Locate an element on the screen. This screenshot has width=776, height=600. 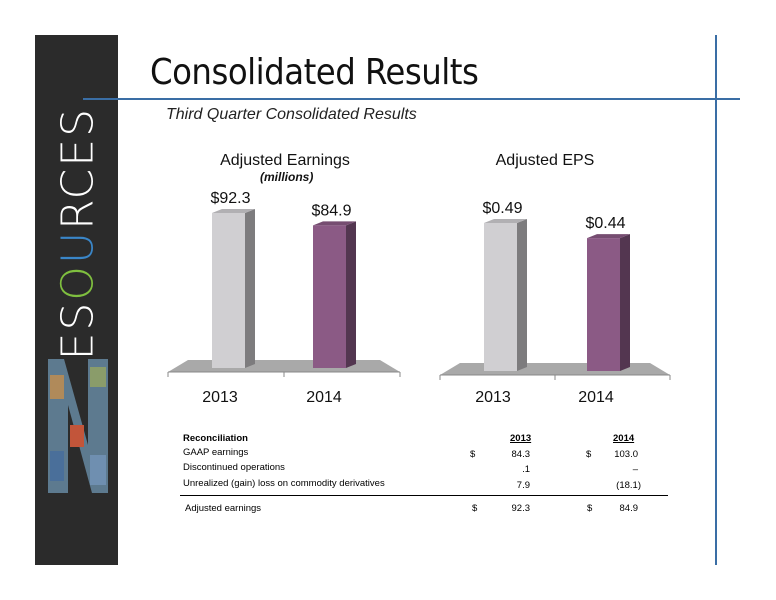
recon-total-rule is located at coordinates (424, 495).